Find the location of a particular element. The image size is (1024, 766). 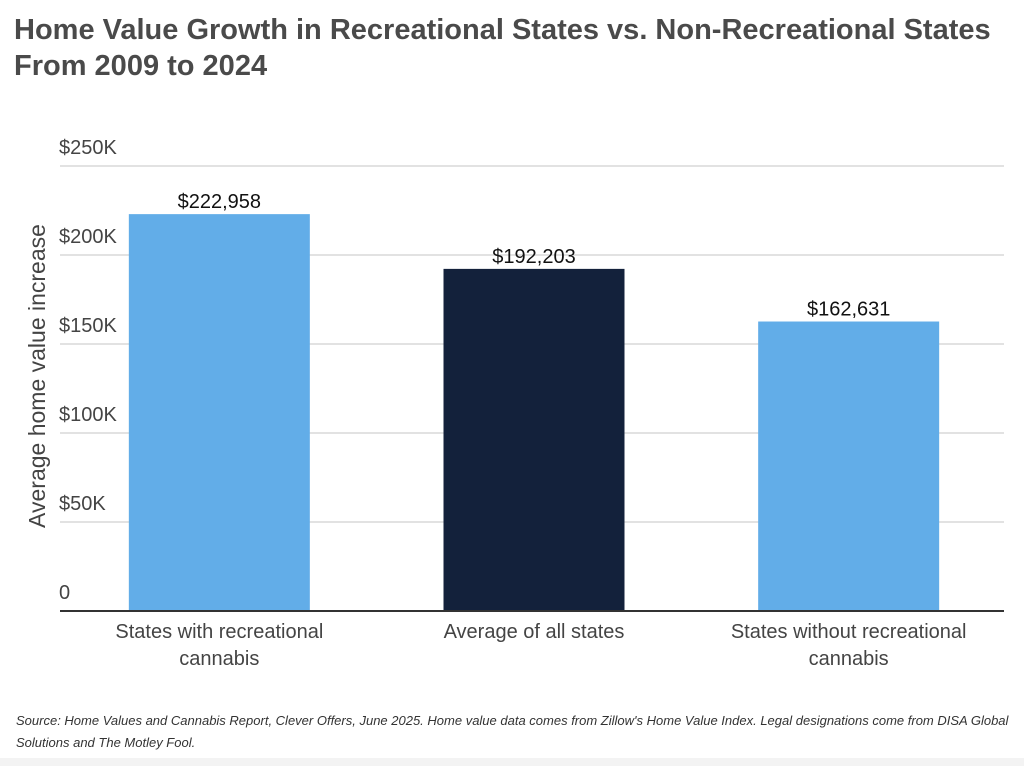

y-tick-label: $200K is located at coordinates (88, 237).